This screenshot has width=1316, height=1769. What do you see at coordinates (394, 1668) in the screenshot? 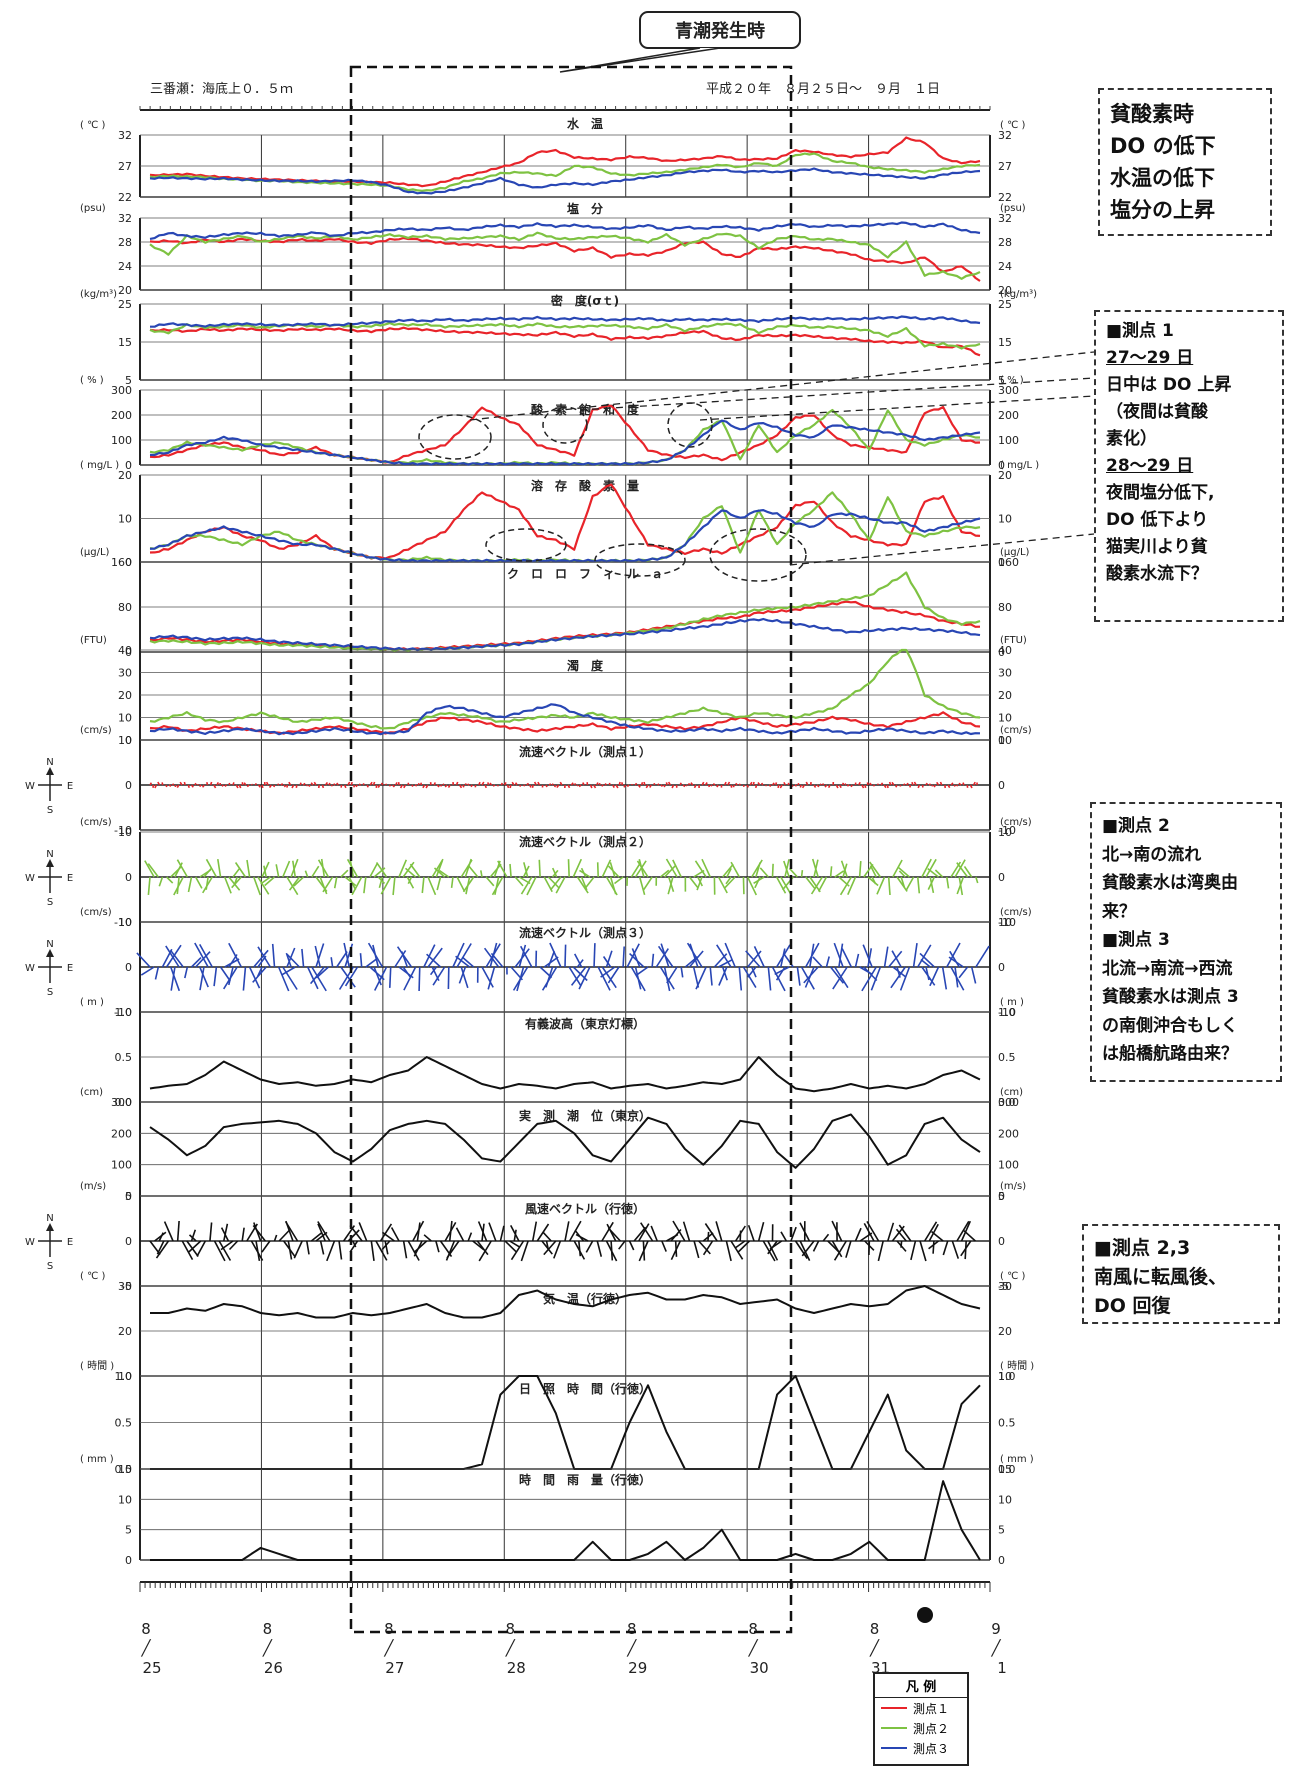
I see `date-day: 27` at bounding box center [394, 1668].